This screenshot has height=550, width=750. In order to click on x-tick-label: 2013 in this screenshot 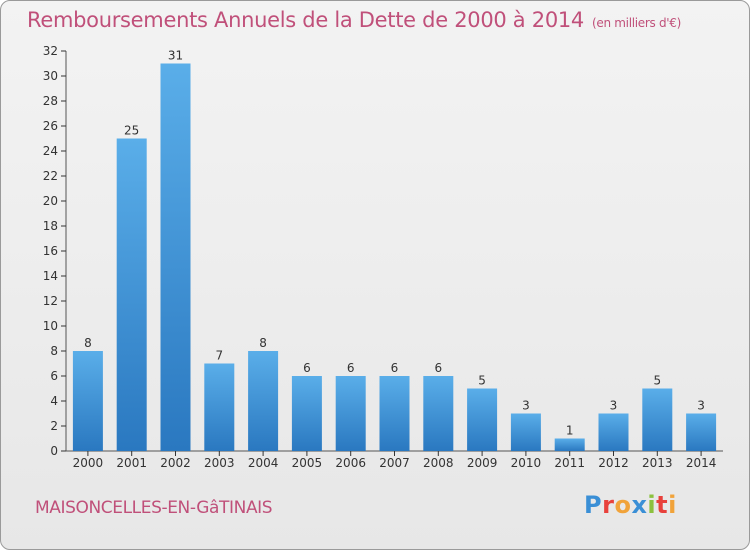, I will do `click(657, 463)`.